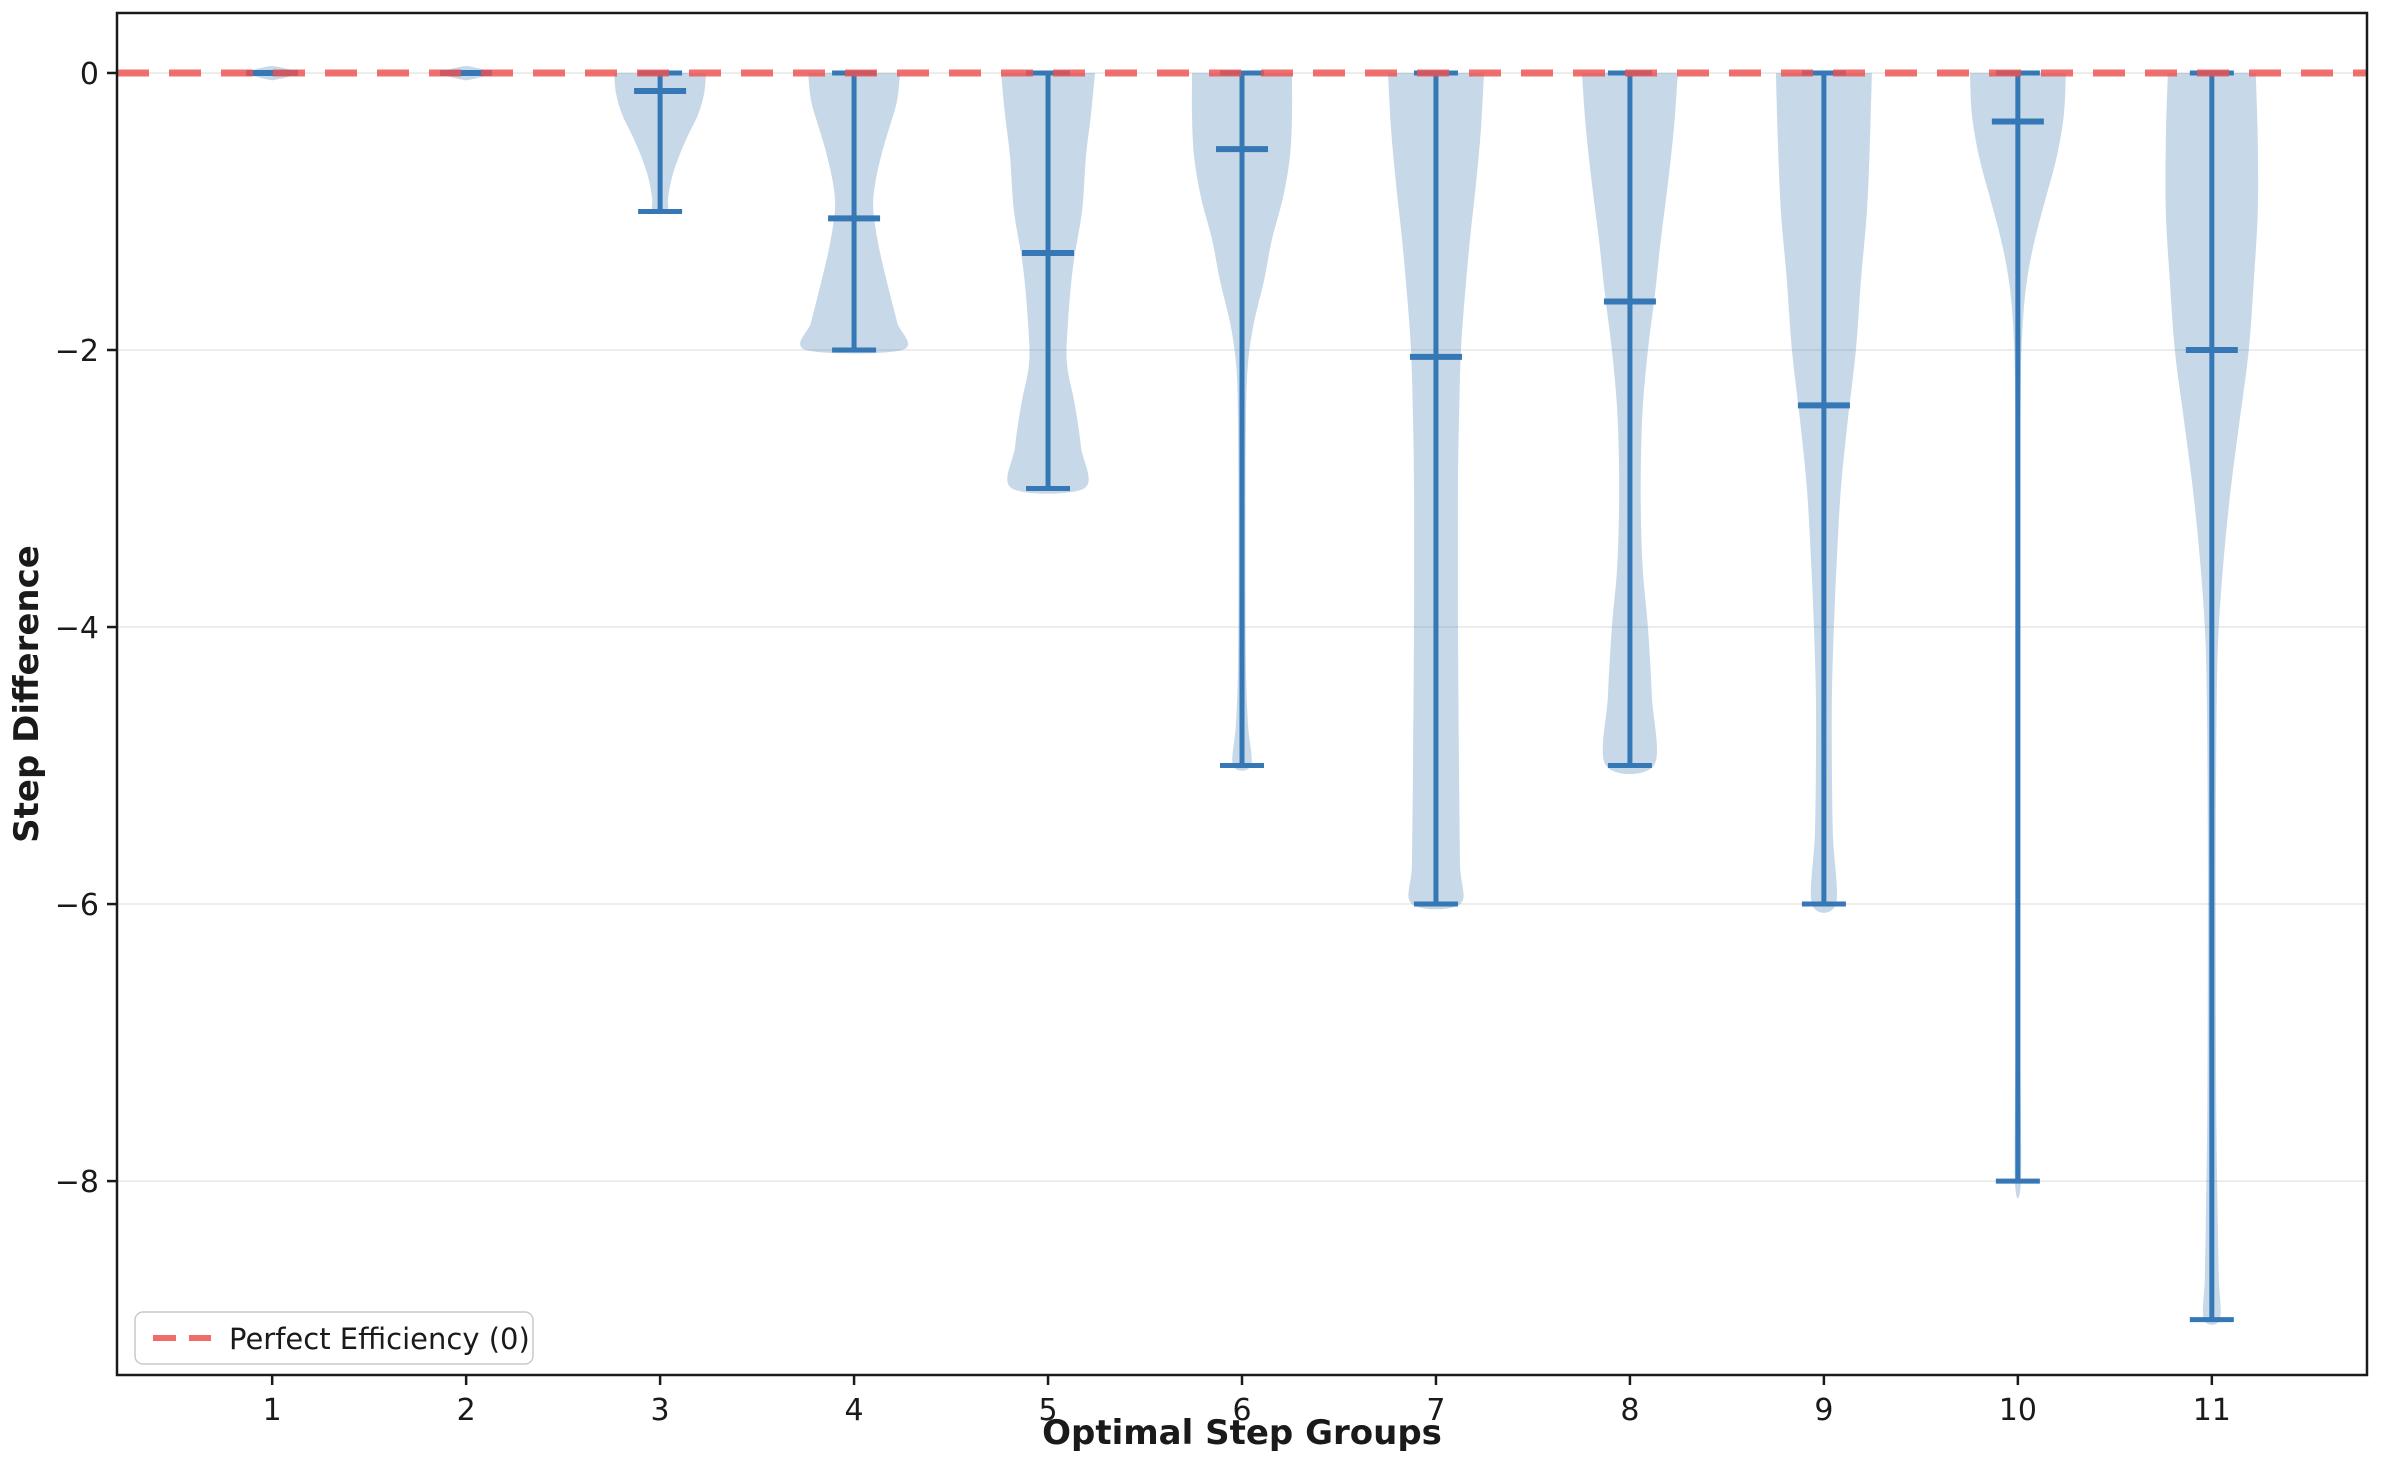  I want to click on legend-box, so click(334, 1338).